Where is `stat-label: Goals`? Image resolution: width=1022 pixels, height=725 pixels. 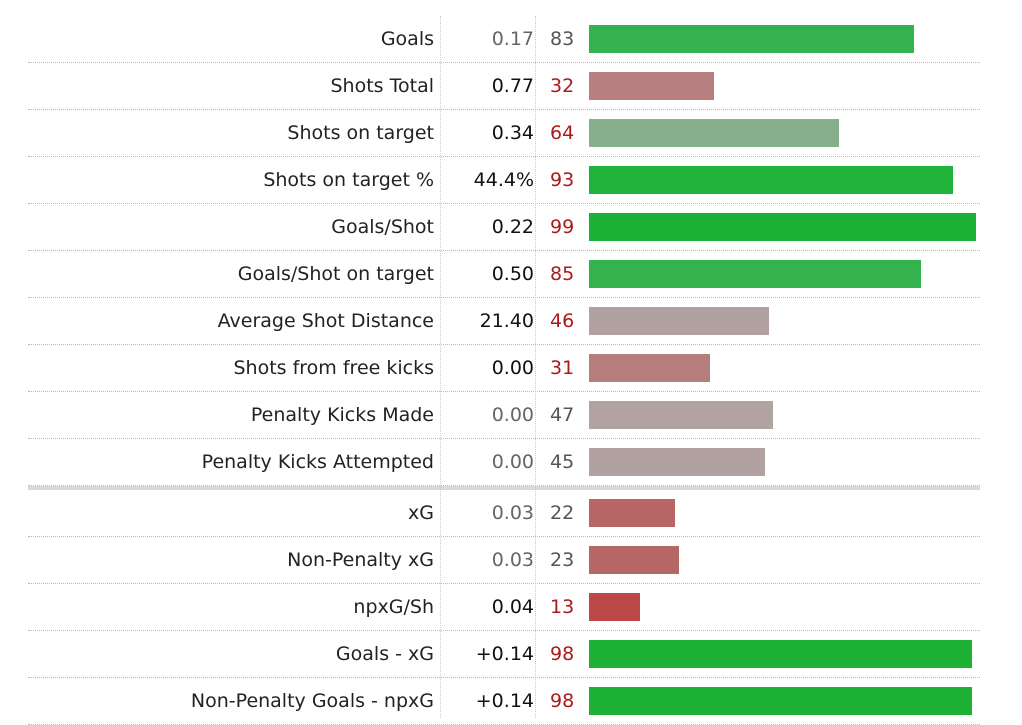 stat-label: Goals is located at coordinates (407, 39).